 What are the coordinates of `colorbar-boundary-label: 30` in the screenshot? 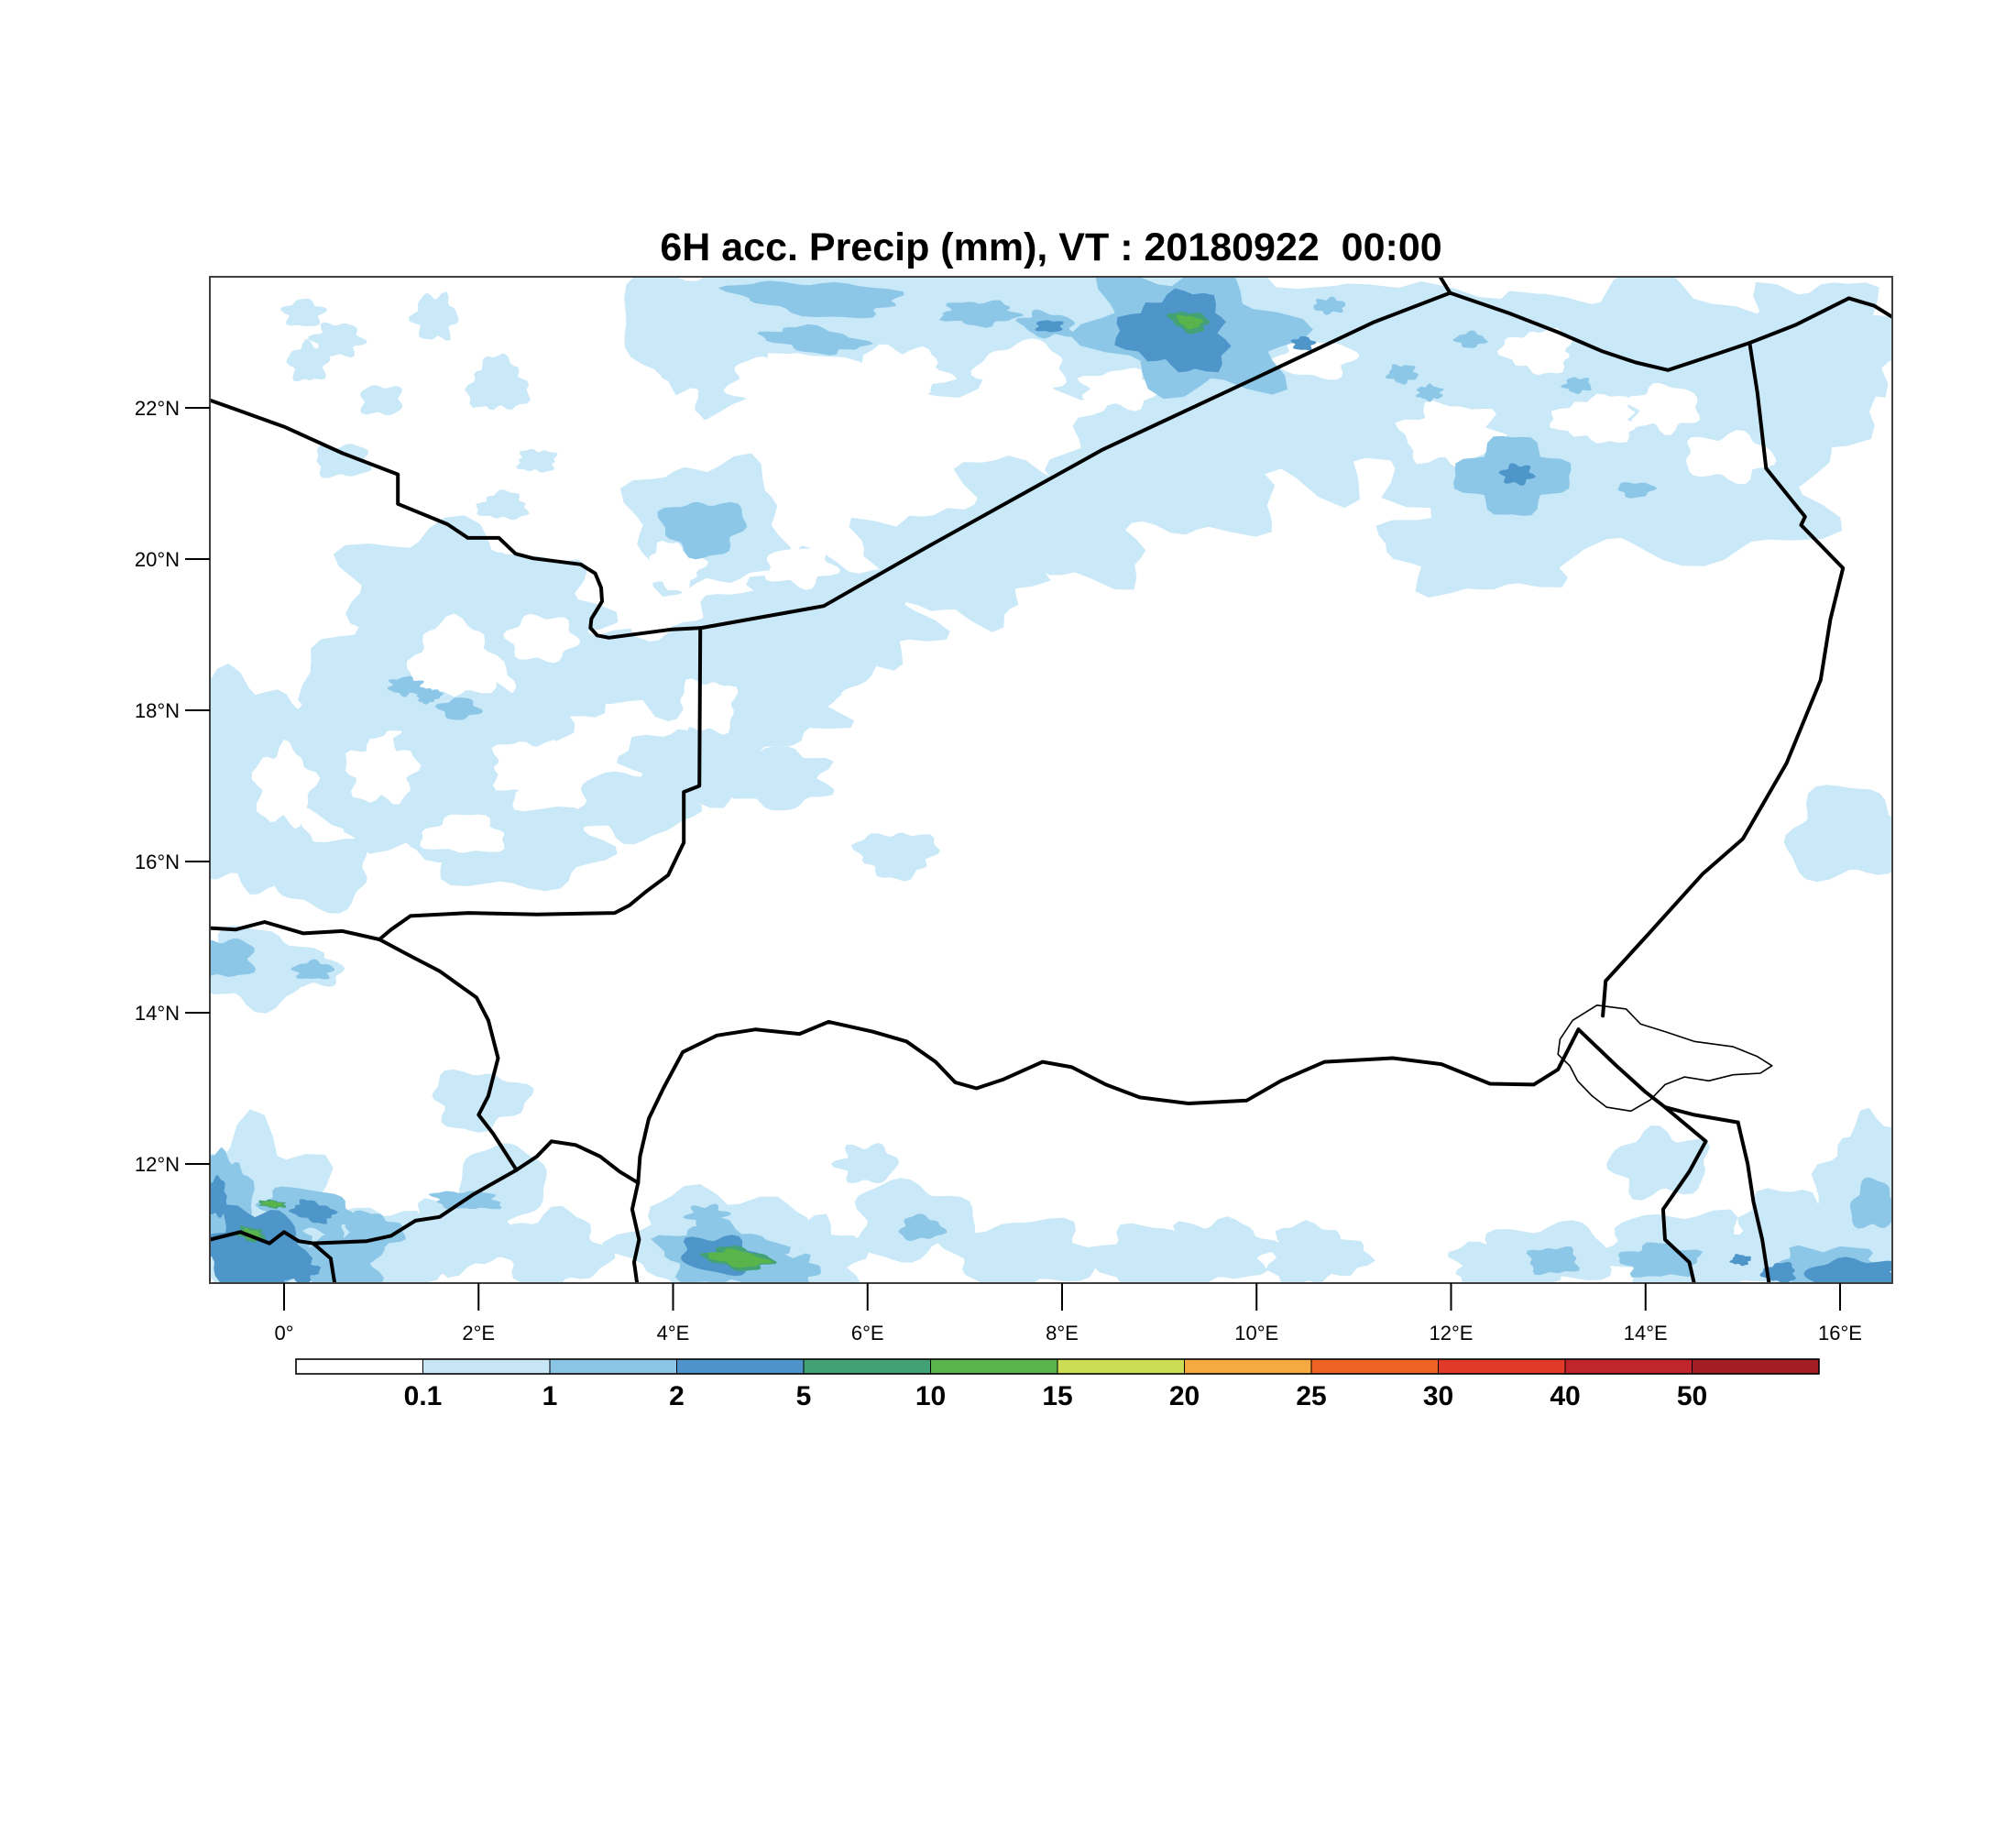 It's located at (1438, 1396).